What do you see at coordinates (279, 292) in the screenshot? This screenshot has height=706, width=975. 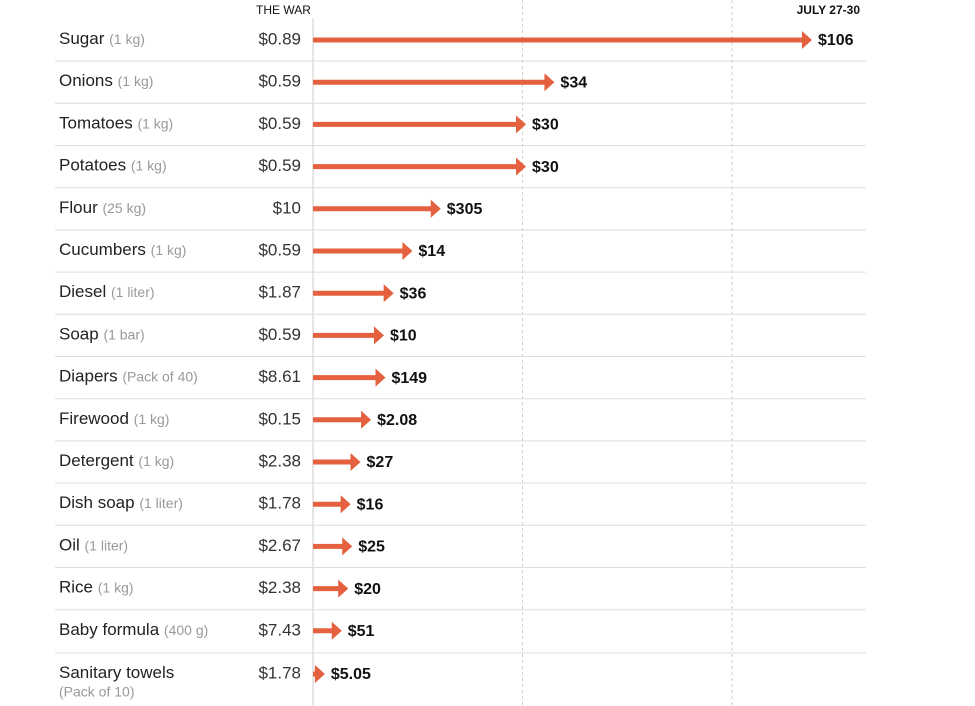 I see `before-label: $1.87` at bounding box center [279, 292].